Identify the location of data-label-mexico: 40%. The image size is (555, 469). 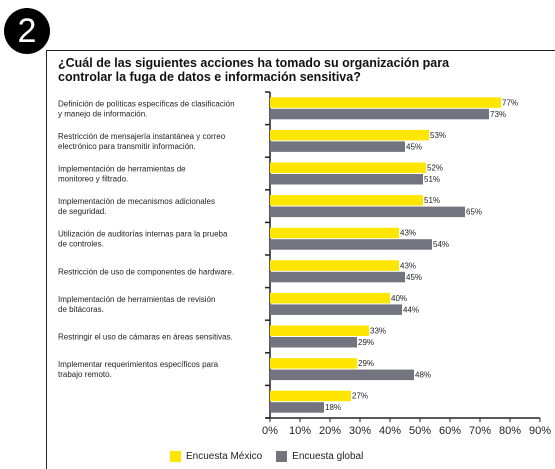
(399, 298).